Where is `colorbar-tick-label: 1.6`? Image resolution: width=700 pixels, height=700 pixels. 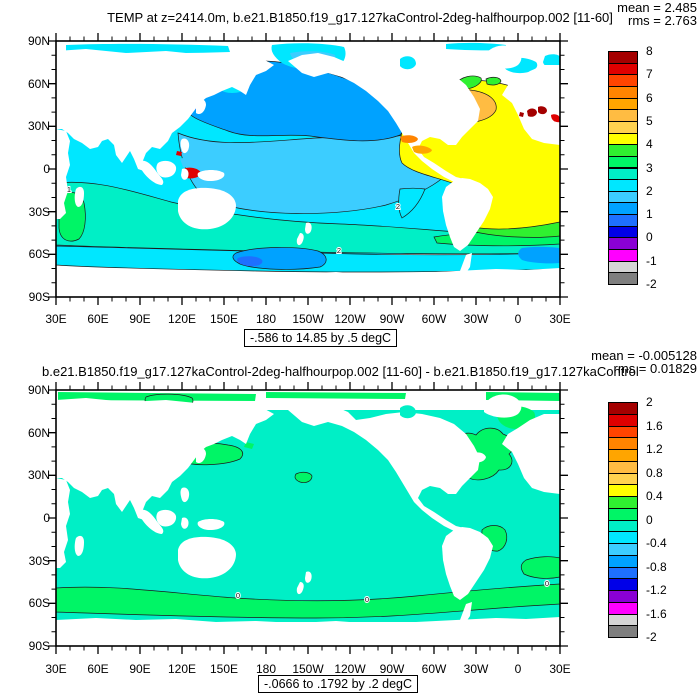 colorbar-tick-label: 1.6 is located at coordinates (654, 425).